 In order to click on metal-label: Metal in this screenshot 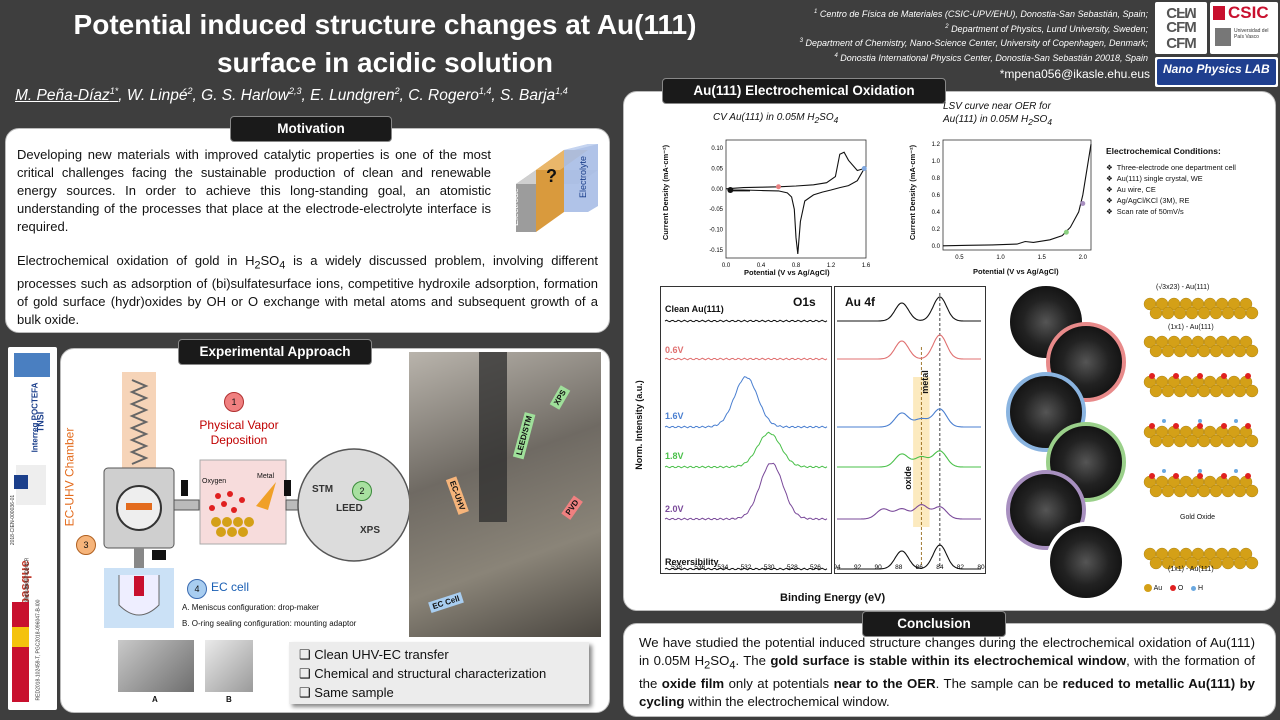, I will do `click(266, 476)`.